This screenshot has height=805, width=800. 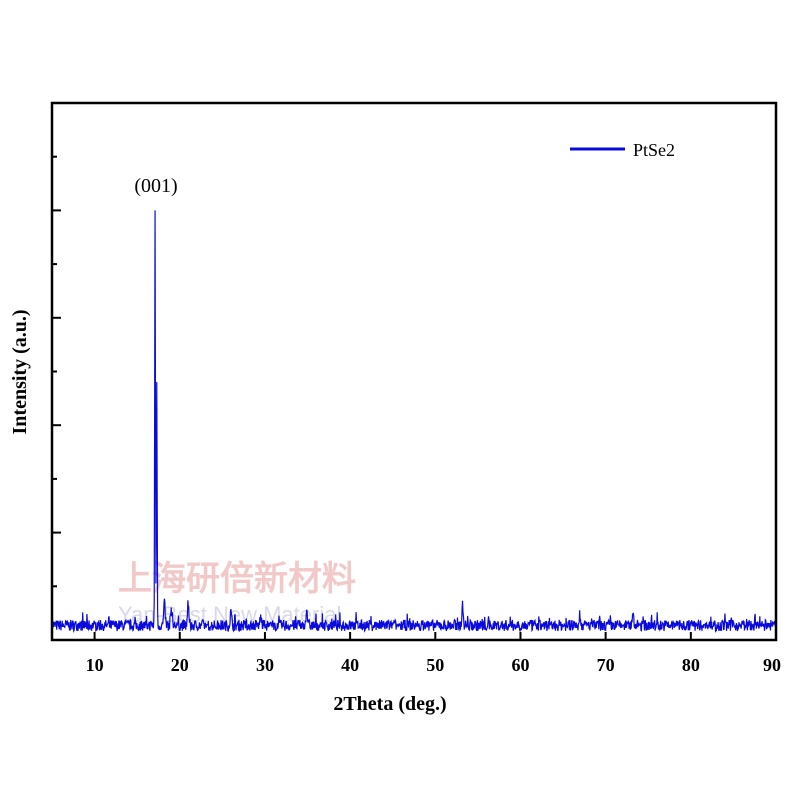 I want to click on x-tick-label: 90, so click(x=772, y=665).